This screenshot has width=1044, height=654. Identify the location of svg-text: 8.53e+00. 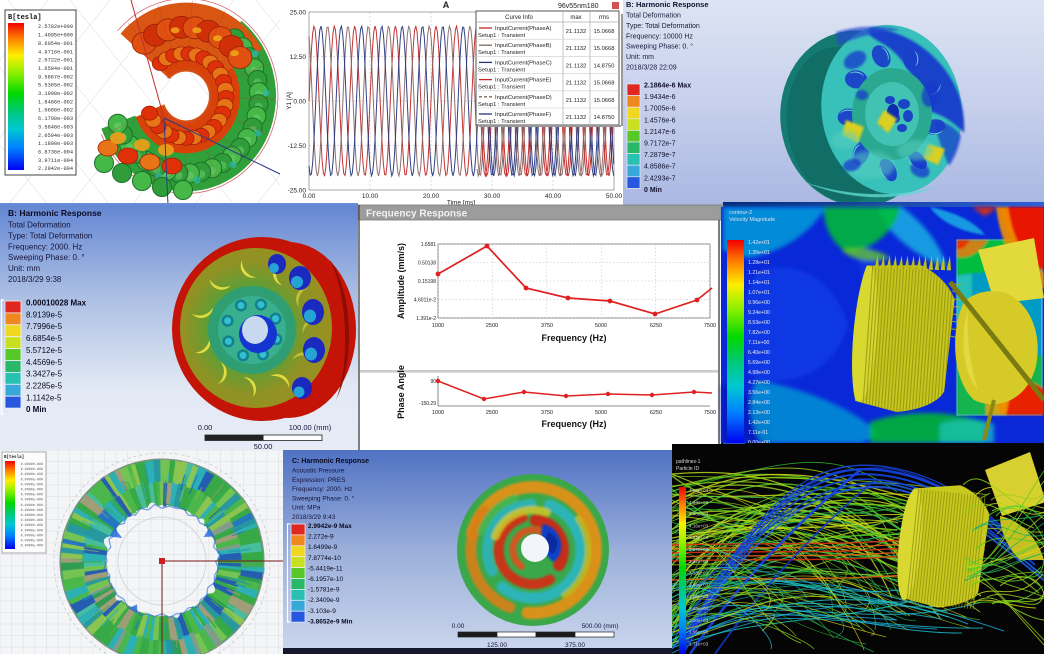
(759, 323).